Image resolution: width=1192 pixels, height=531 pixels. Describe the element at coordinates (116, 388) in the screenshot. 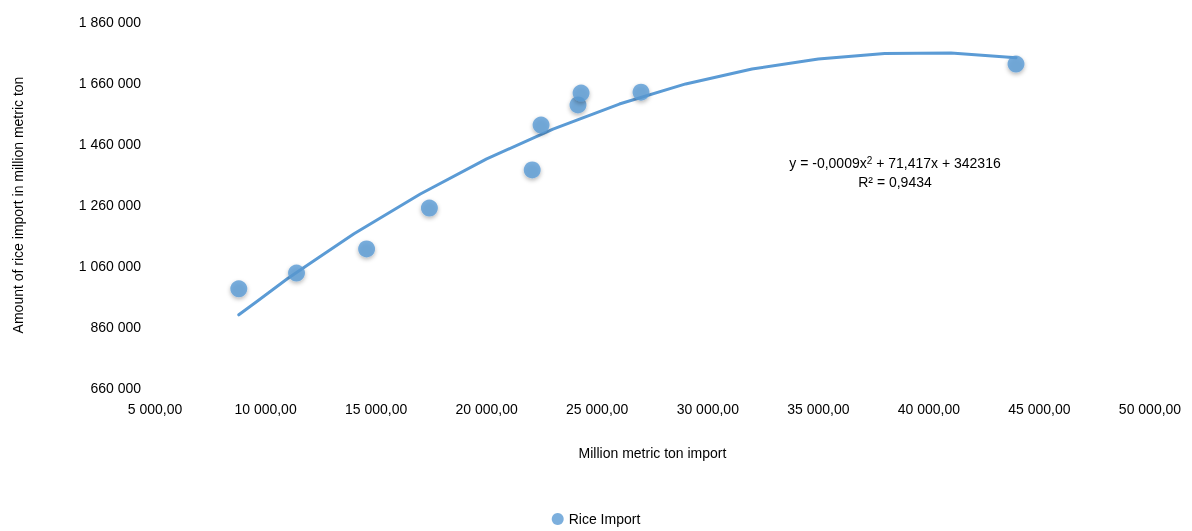

I see `y-tick-label: 660 000` at that location.